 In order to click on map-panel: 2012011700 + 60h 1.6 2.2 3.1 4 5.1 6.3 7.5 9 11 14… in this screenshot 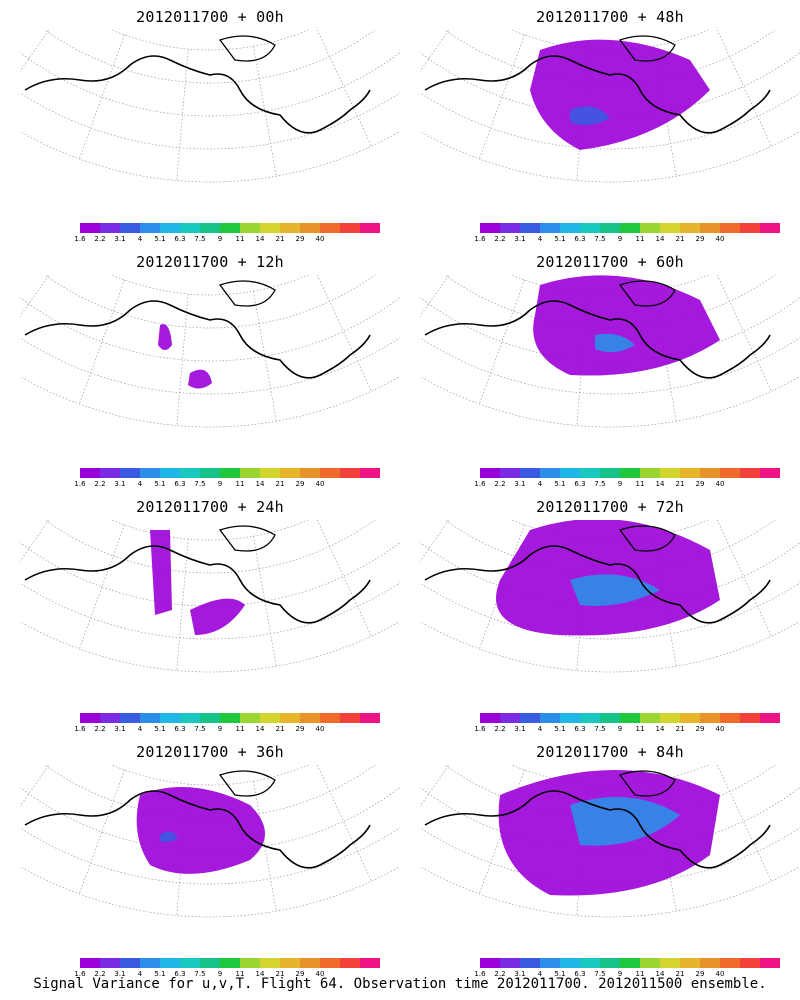, I will do `click(610, 366)`.